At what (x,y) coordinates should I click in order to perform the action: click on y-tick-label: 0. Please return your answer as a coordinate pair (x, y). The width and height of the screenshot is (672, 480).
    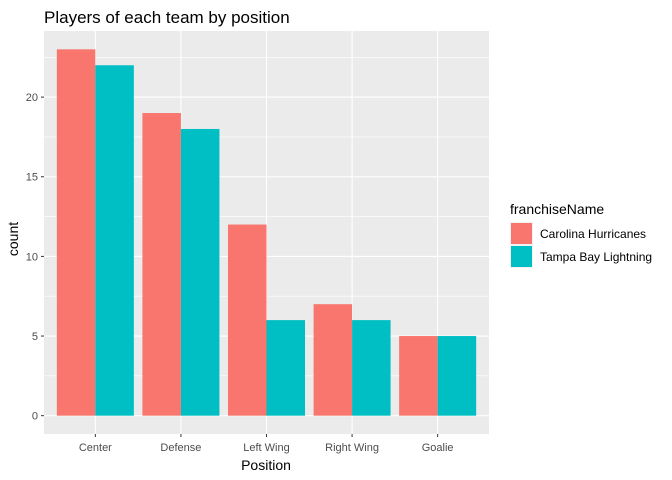
    Looking at the image, I should click on (35, 417).